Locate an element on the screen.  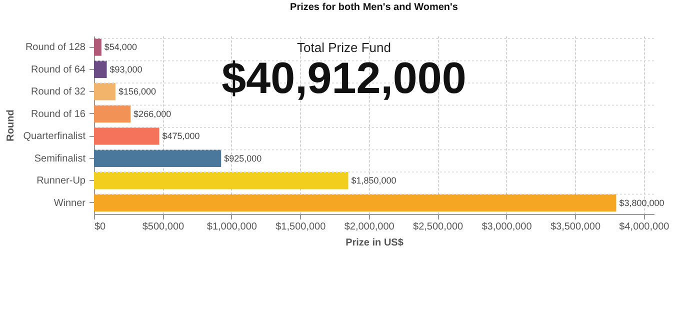
y-tick-label: Round of 16 is located at coordinates (58, 114).